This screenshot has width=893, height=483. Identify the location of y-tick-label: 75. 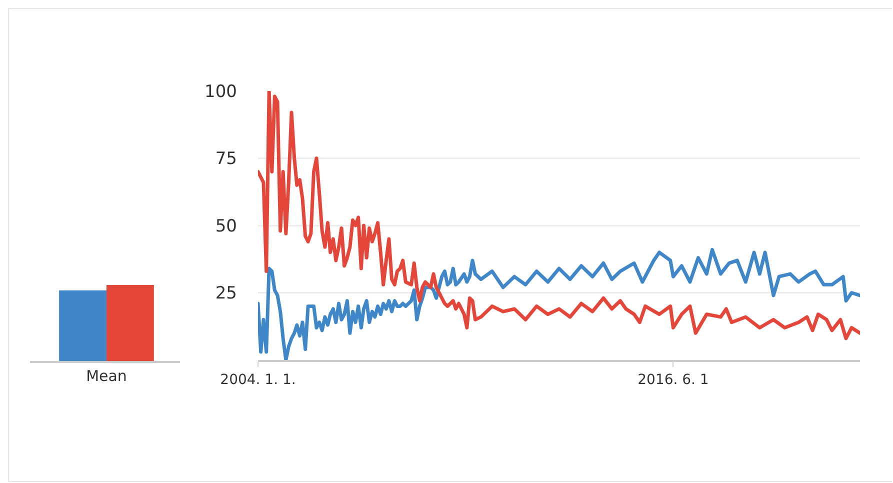
(226, 159).